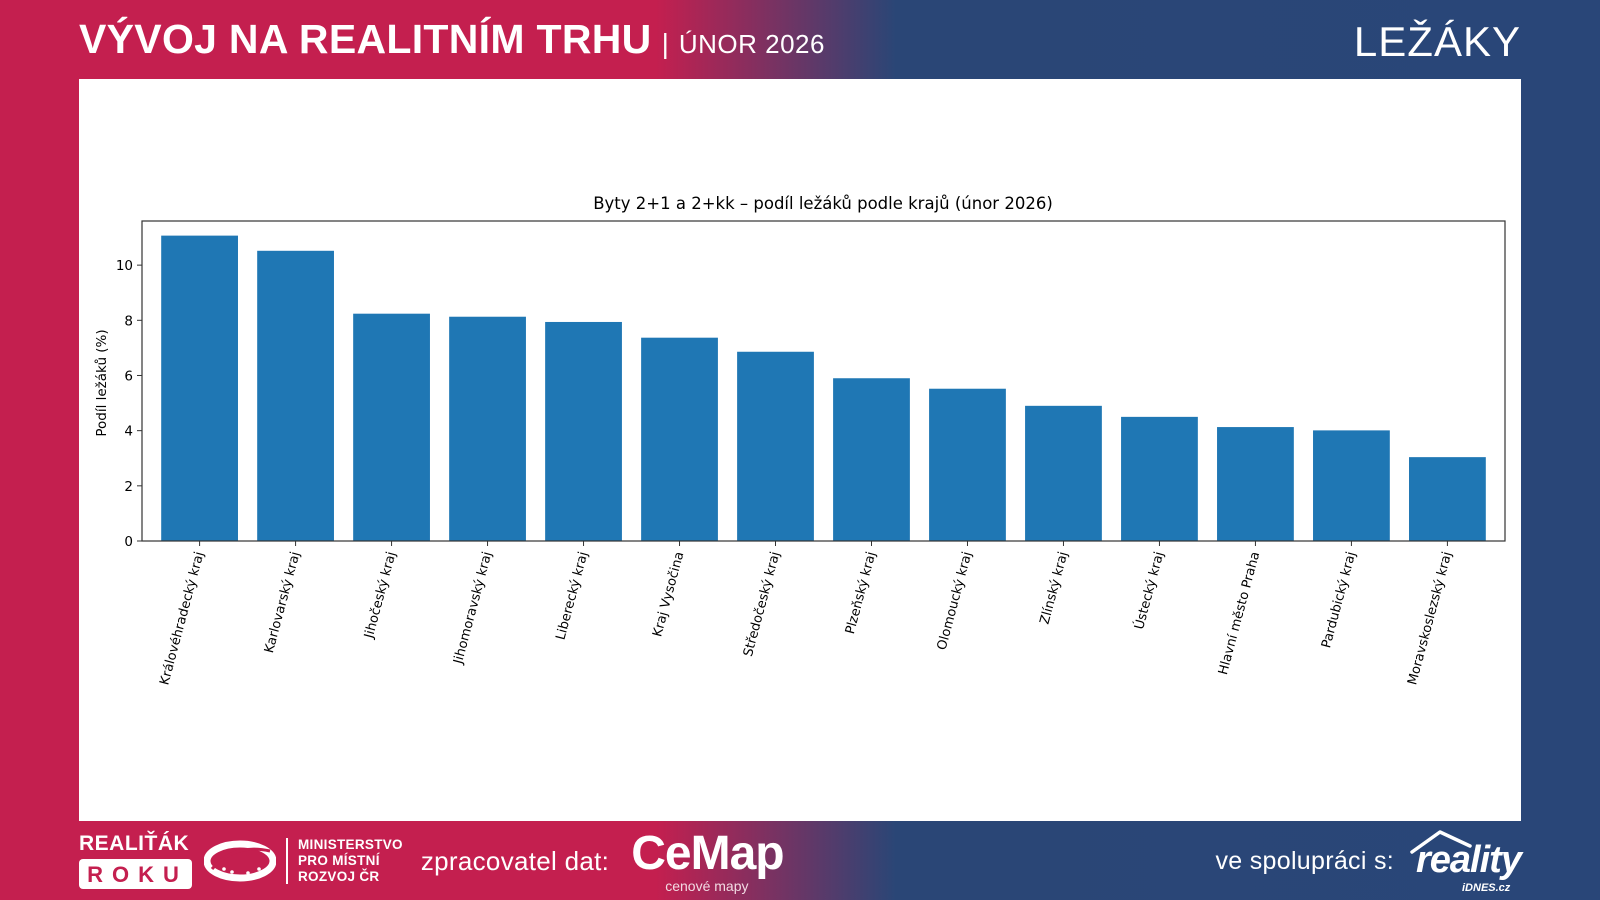 The image size is (1600, 900). What do you see at coordinates (1441, 842) in the screenshot?
I see `house-icon` at bounding box center [1441, 842].